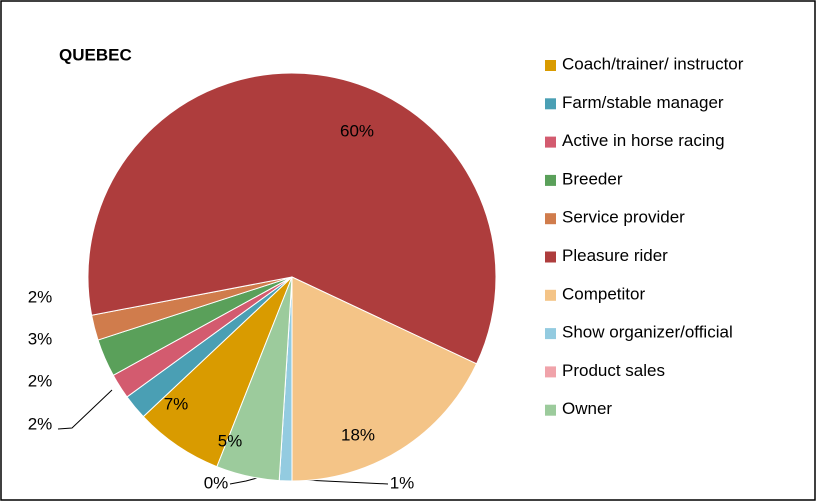 This screenshot has height=502, width=817. What do you see at coordinates (613, 370) in the screenshot?
I see `legend-label: Product sales` at bounding box center [613, 370].